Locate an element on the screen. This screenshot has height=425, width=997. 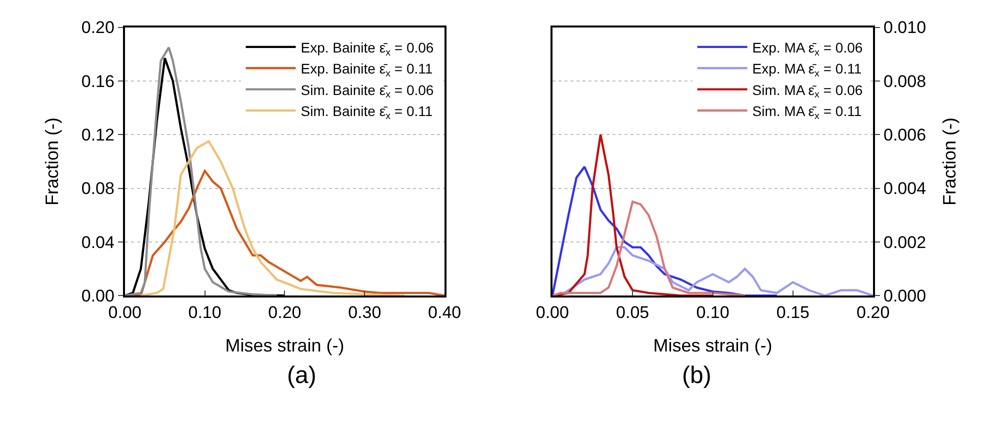
legend-label: Sim. Bainite ε̄$_{x}$ = 0.11 is located at coordinates (366, 112).